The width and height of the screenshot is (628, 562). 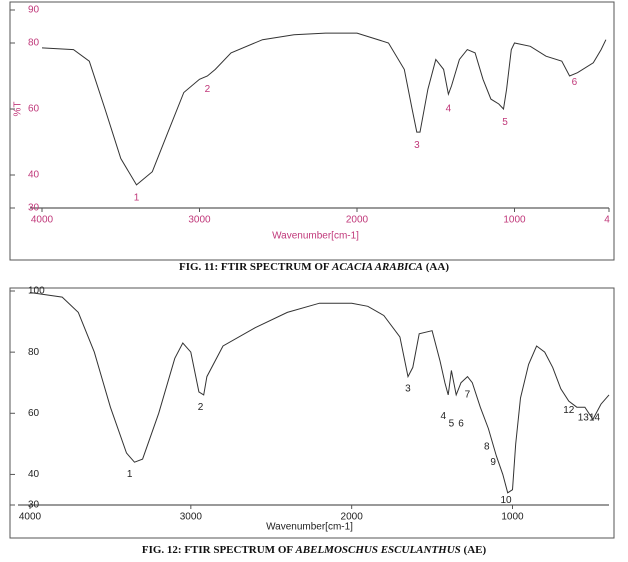 I want to click on peak-label: 14, so click(x=595, y=418).